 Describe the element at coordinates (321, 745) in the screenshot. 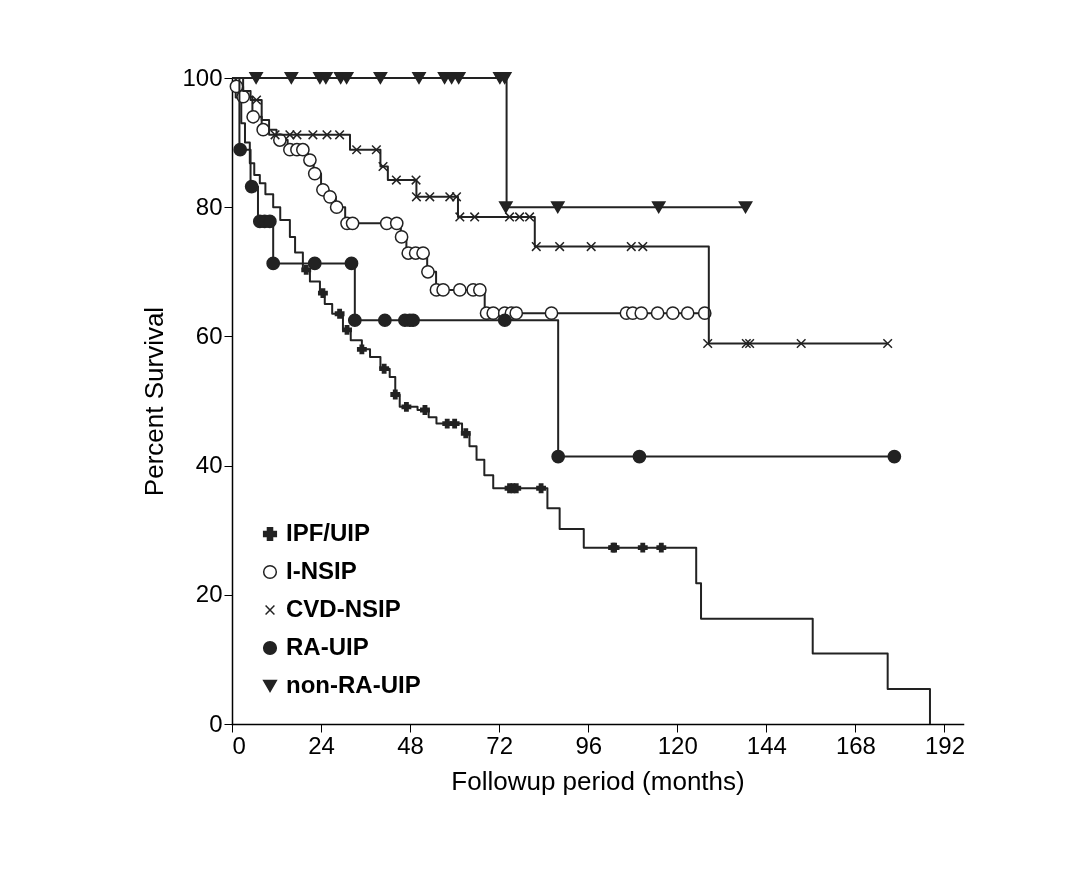

I see `x-tick-label: 24` at that location.